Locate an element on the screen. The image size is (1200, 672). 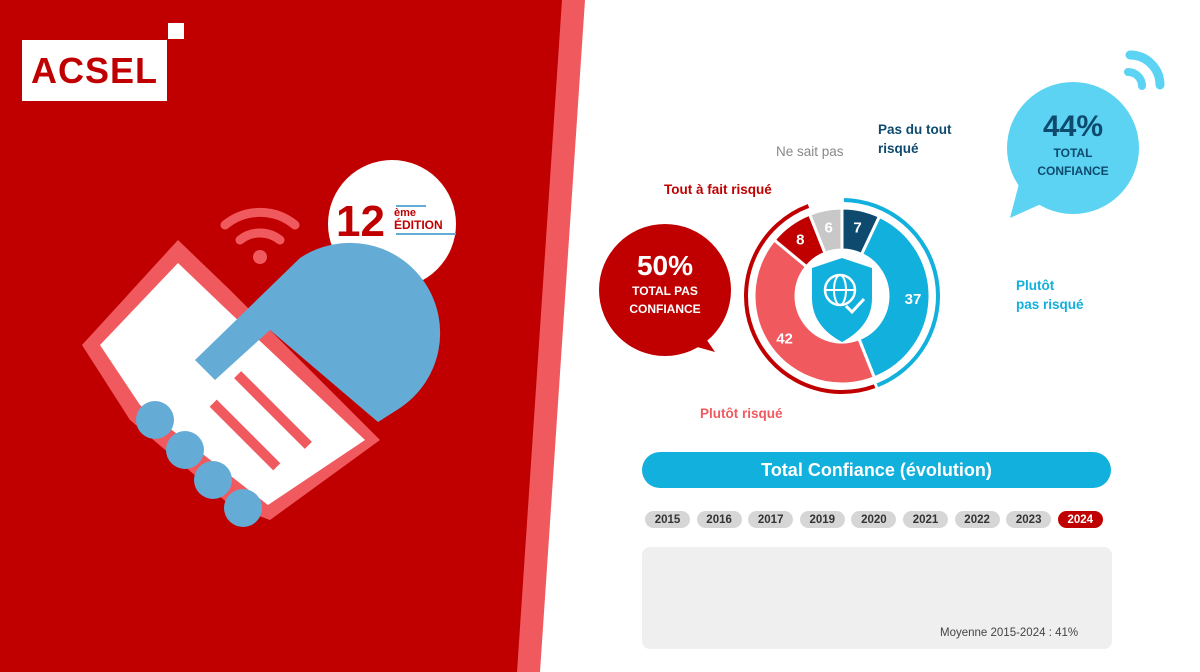
group-arc-confiance is located at coordinates (891, 293).